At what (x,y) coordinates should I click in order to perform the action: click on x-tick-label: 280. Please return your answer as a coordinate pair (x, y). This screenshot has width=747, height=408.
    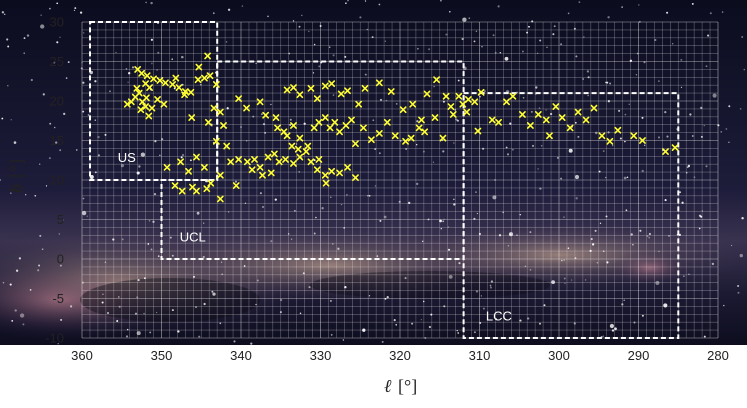
    Looking at the image, I should click on (718, 355).